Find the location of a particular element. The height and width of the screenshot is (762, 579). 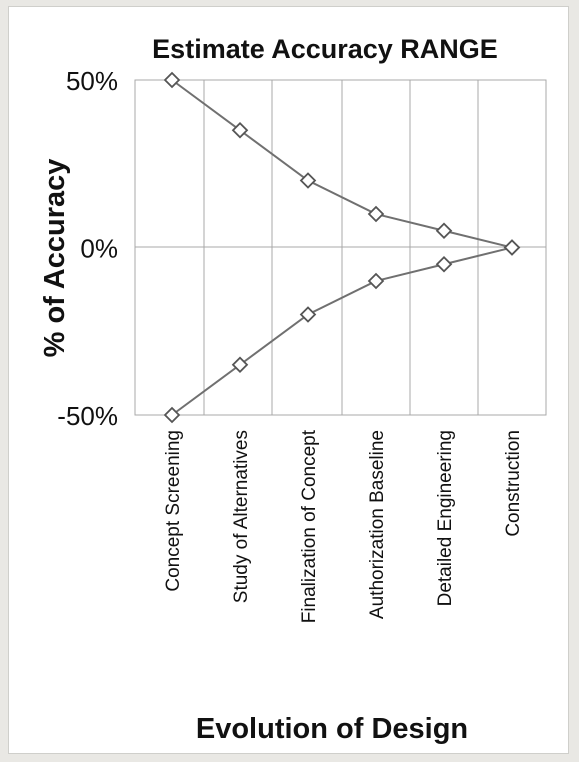

x-tick-label-3: Finalization of Concept is located at coordinates (309, 526).